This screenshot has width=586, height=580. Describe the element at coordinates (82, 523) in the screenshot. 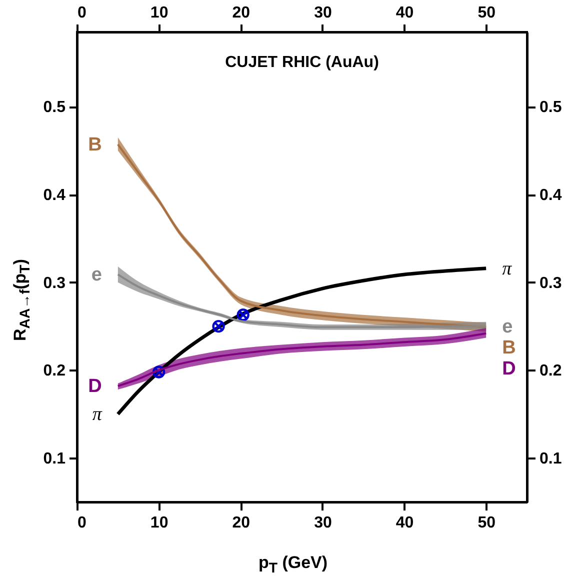

I see `x2-tick-label: 0` at that location.